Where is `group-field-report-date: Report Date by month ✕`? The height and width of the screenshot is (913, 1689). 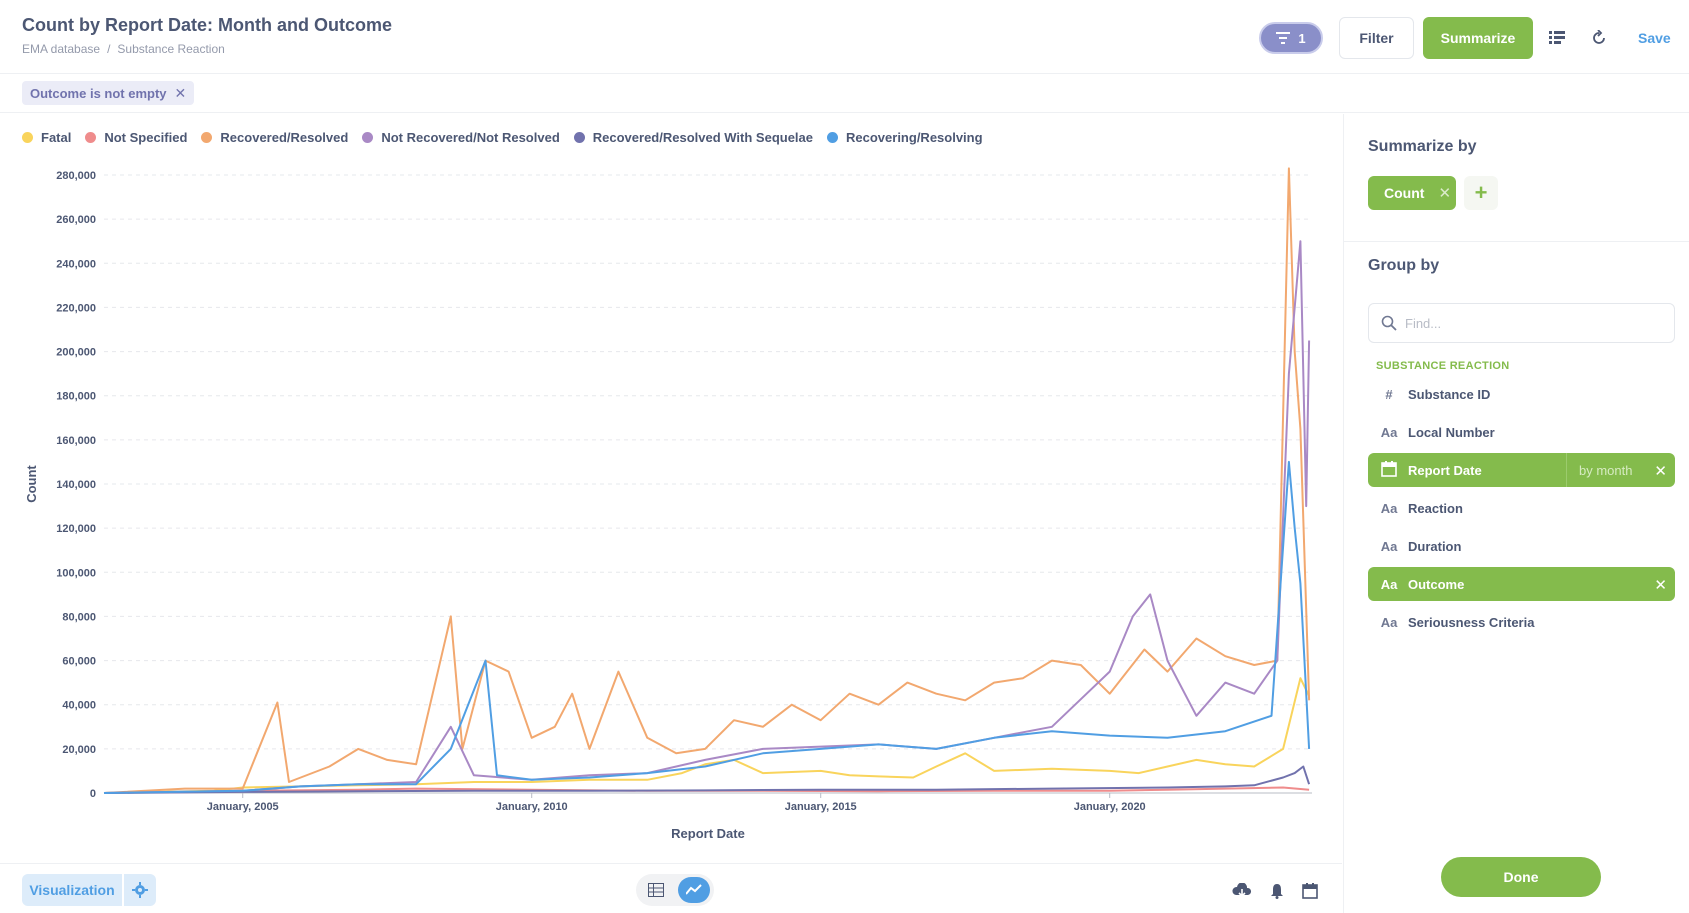 group-field-report-date: Report Date by month ✕ is located at coordinates (1521, 470).